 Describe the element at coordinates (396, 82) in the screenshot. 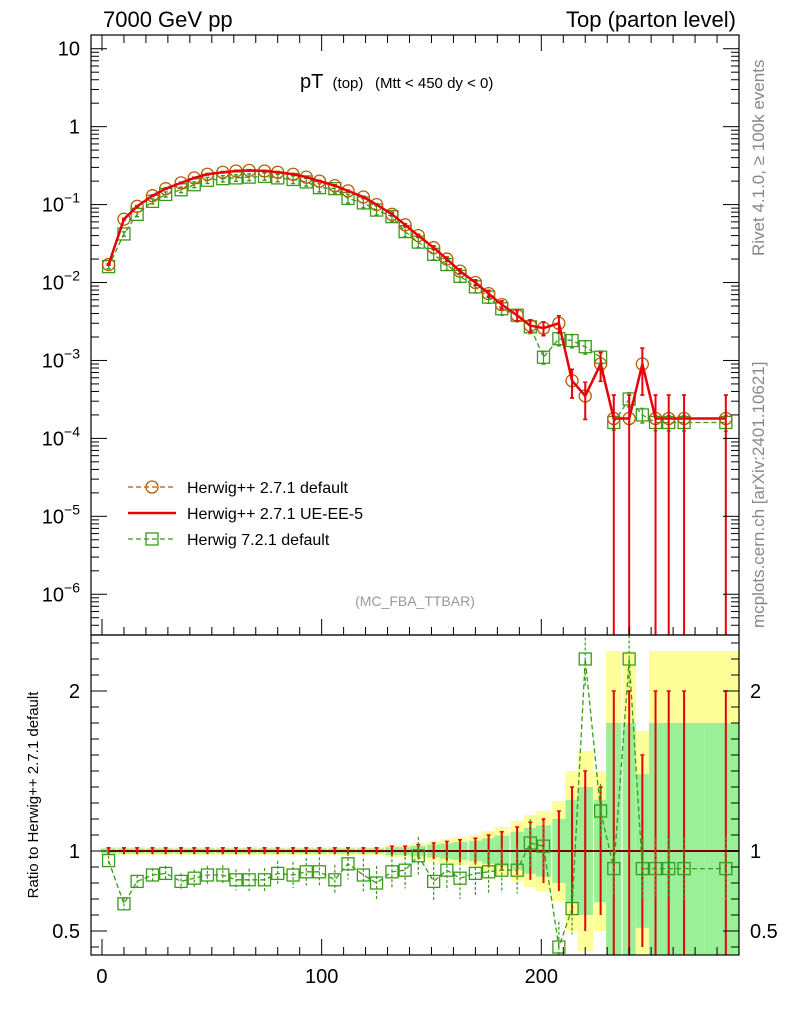

I see `chart-title: pT (top) (Mtt < 450 dy < 0)` at that location.